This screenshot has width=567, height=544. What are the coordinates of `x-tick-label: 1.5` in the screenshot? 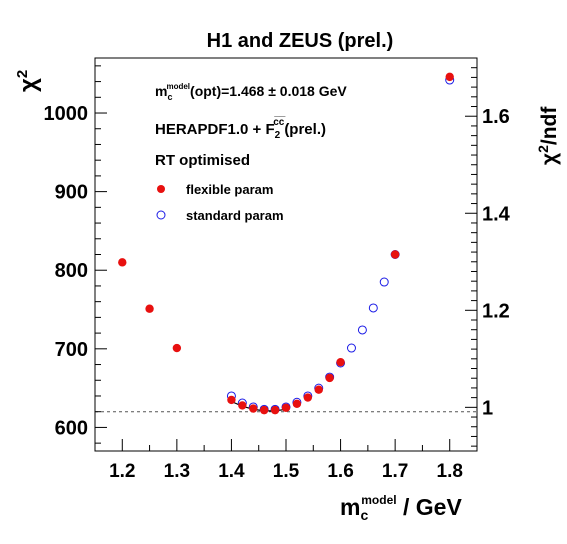 It's located at (286, 471).